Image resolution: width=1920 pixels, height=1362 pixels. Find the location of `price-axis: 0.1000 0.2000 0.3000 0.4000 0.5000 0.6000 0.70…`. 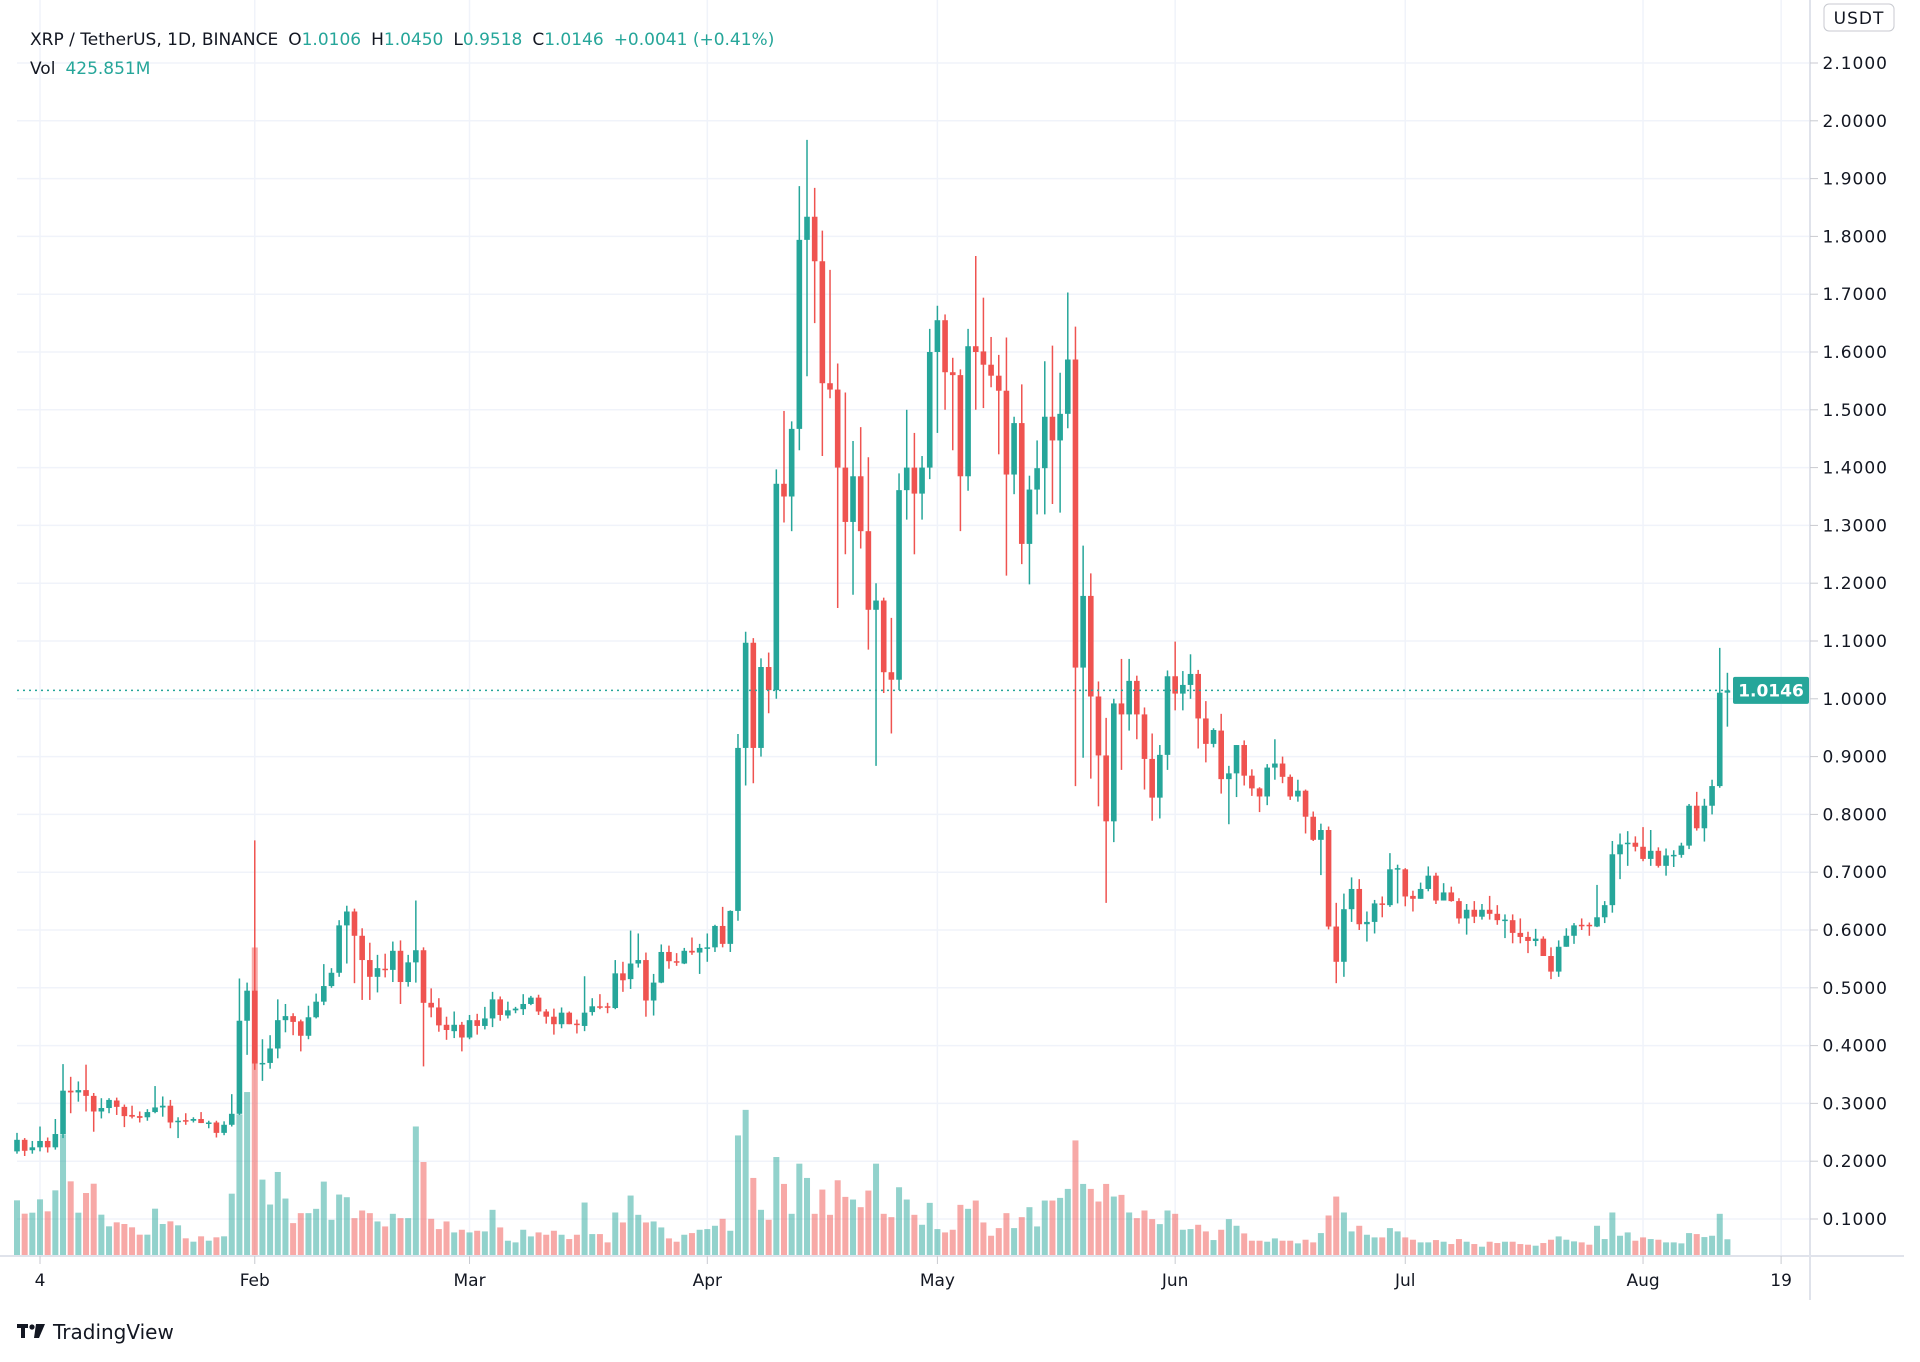

price-axis: 0.1000 0.2000 0.3000 0.4000 0.5000 0.6000 0.70… is located at coordinates (1849, 642).